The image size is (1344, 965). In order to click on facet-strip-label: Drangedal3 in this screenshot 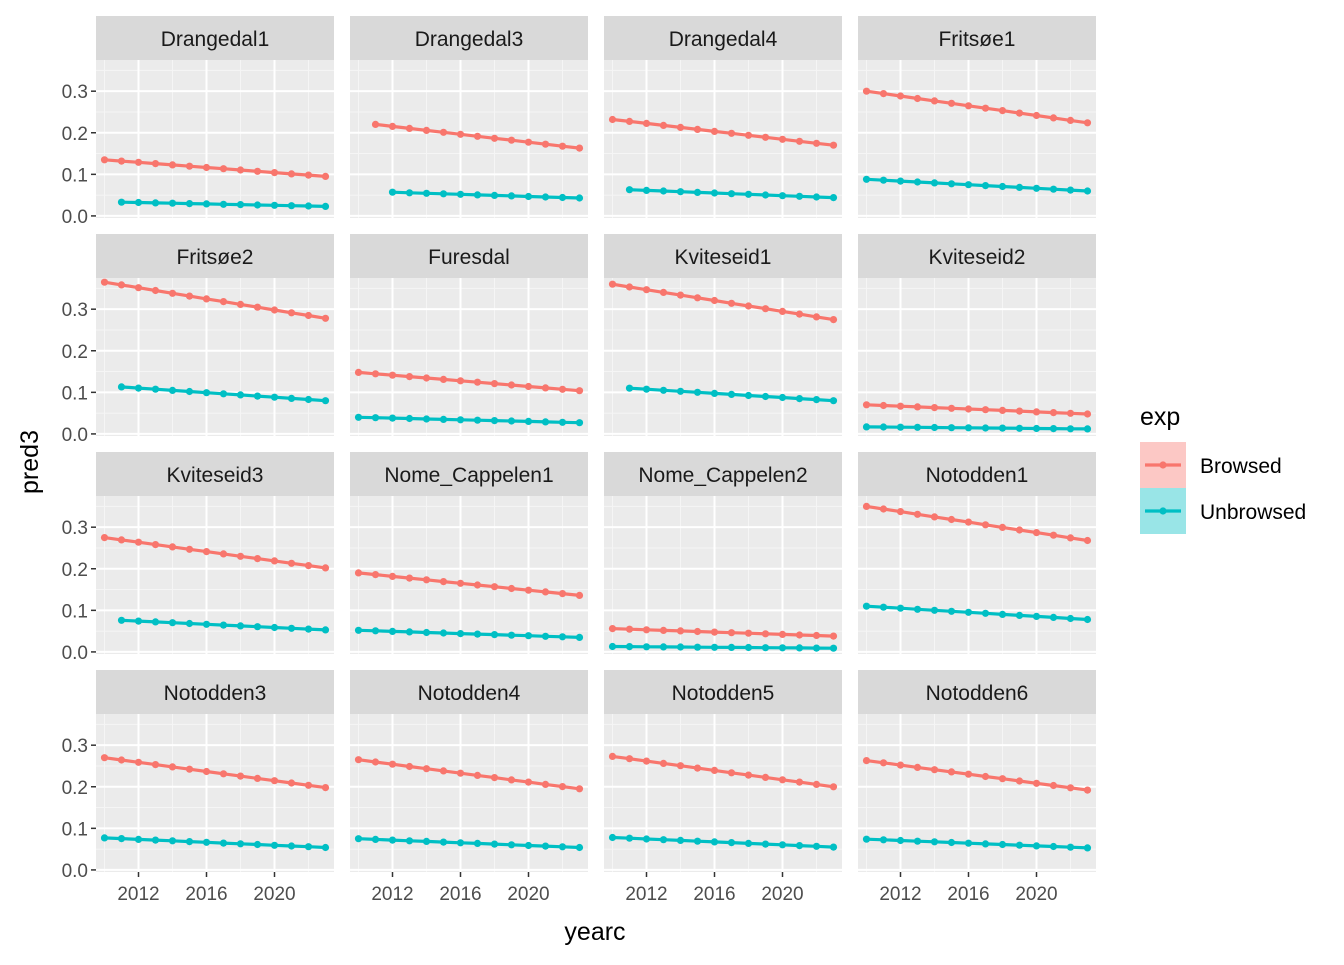, I will do `click(469, 39)`.